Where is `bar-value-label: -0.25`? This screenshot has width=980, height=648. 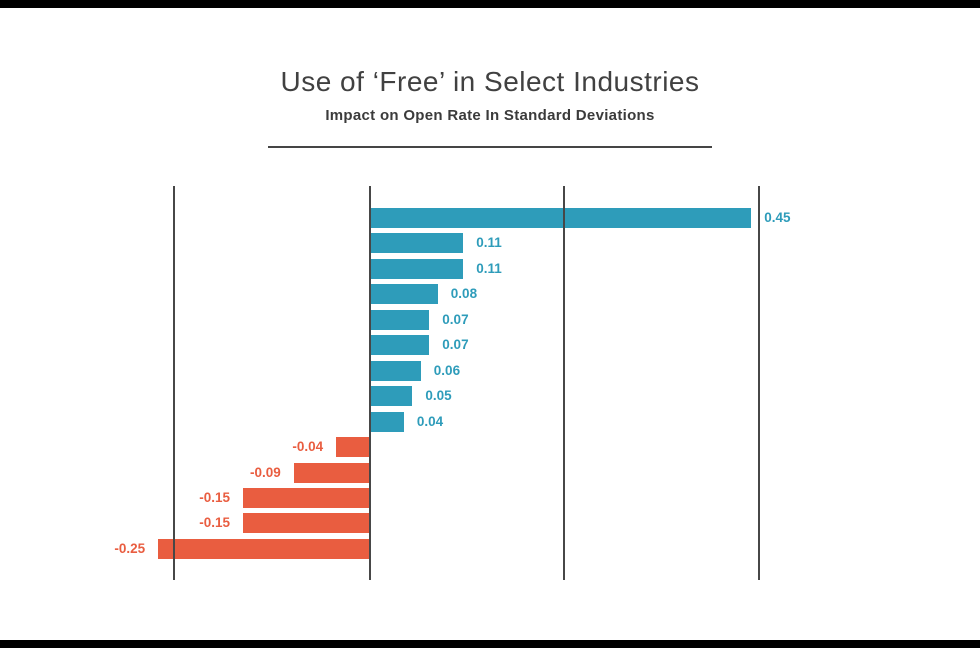 bar-value-label: -0.25 is located at coordinates (130, 548).